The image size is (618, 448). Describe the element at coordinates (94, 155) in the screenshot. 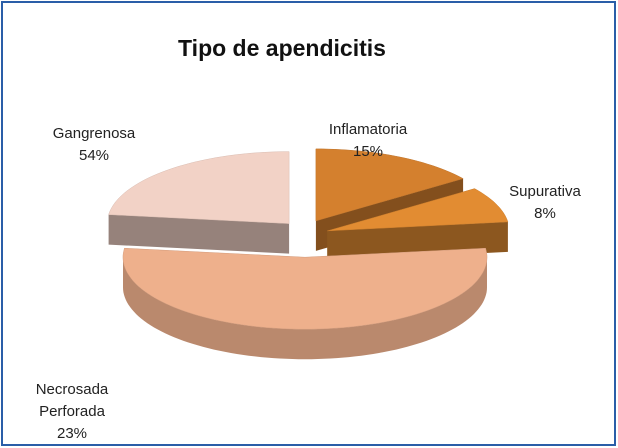

I see `value-label: 54%` at that location.